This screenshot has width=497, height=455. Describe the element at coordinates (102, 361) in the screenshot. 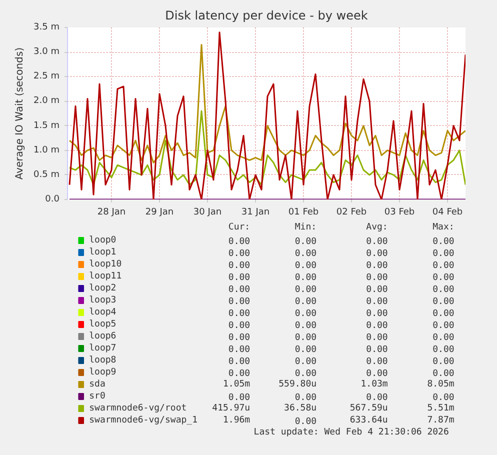

I see `legend-label: loop8` at that location.